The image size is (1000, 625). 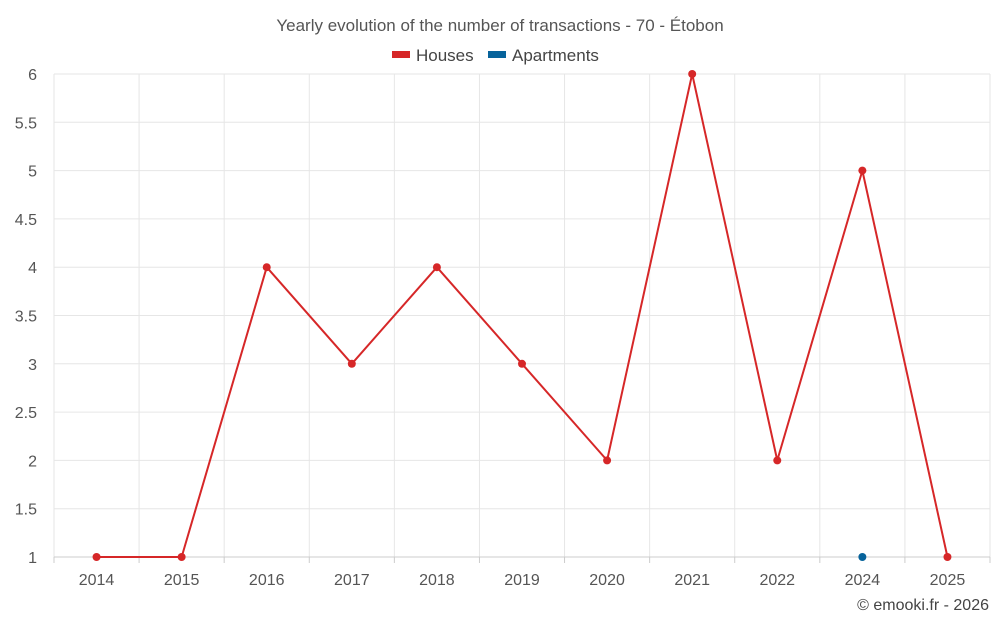 I want to click on y-tick-label: 4.5, so click(x=26, y=220).